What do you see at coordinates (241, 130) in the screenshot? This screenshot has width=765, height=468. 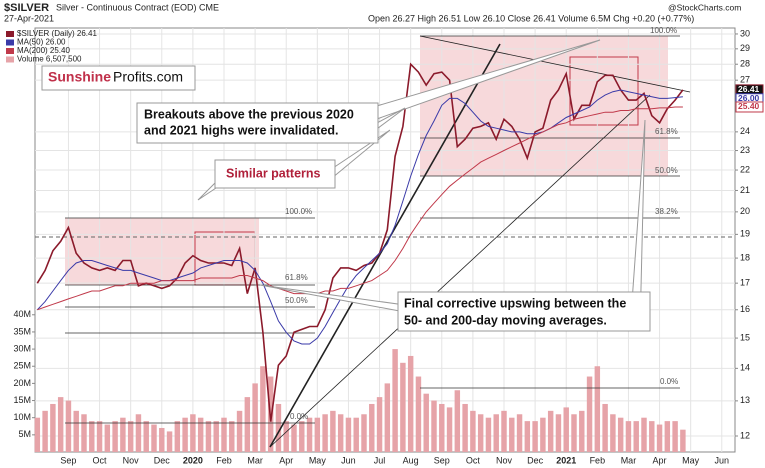 I see `annotation: and 2021 highs were invalidated.` at bounding box center [241, 130].